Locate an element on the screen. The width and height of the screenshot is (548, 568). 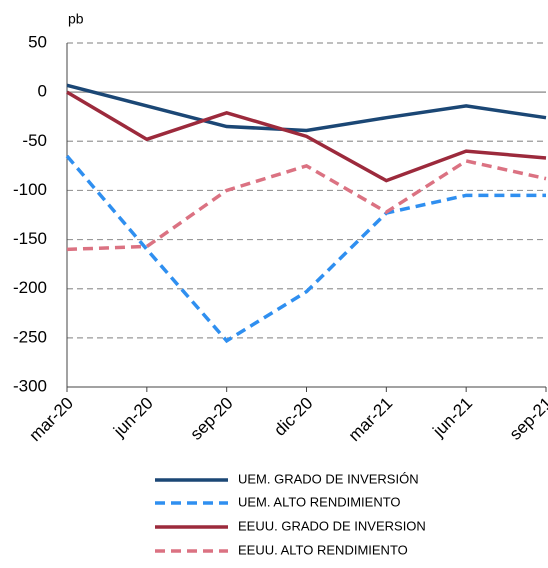
y-tick-label: -200 is located at coordinates (30, 287).